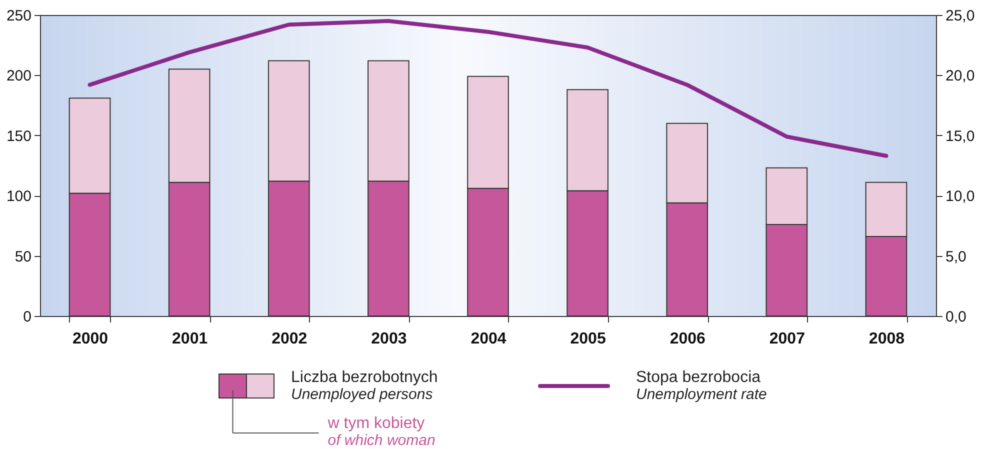 The image size is (987, 449). What do you see at coordinates (956, 257) in the screenshot?
I see `y2-tick-label: 5,0` at bounding box center [956, 257].